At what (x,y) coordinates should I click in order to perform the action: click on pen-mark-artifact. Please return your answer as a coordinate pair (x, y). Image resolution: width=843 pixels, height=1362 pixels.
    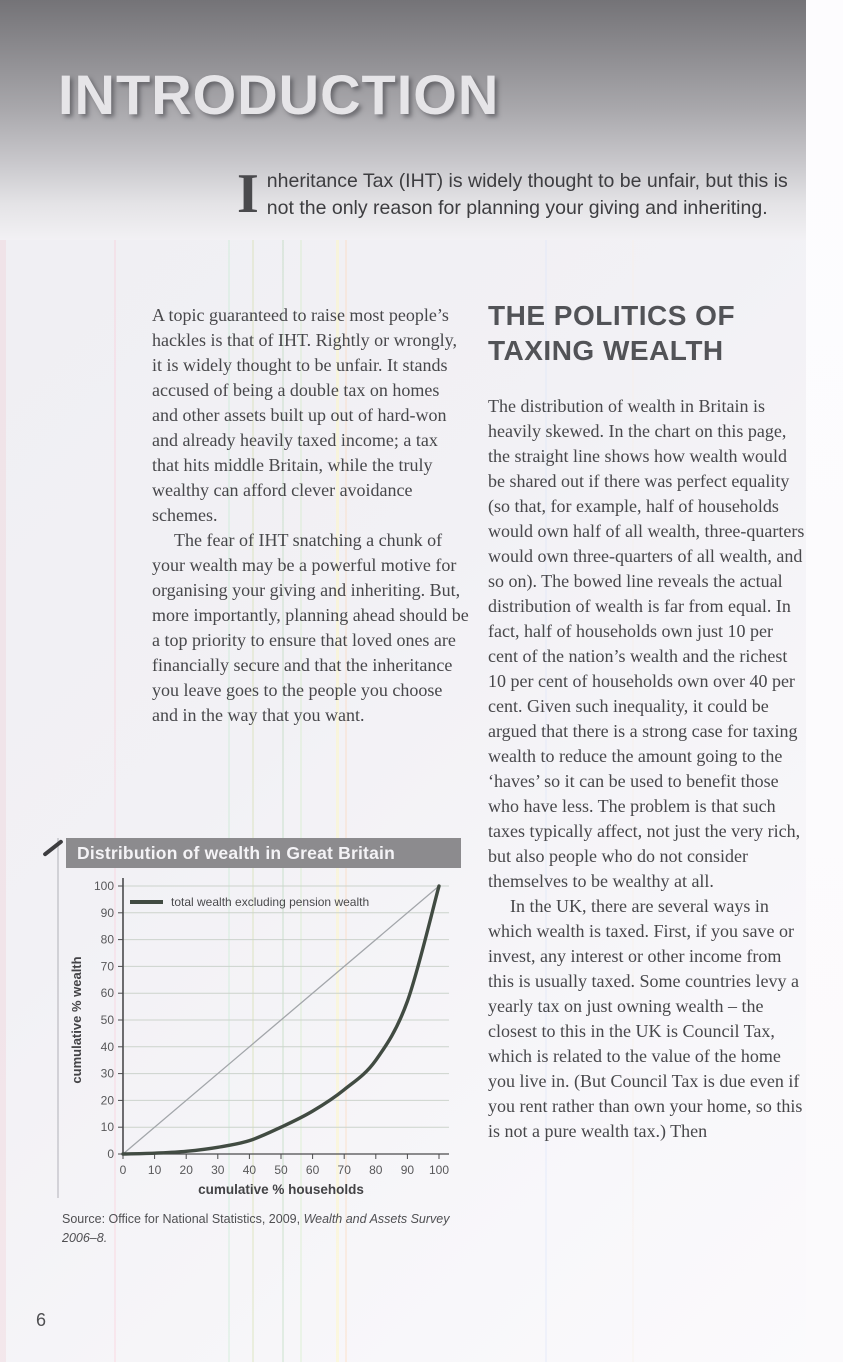
    Looking at the image, I should click on (53, 848).